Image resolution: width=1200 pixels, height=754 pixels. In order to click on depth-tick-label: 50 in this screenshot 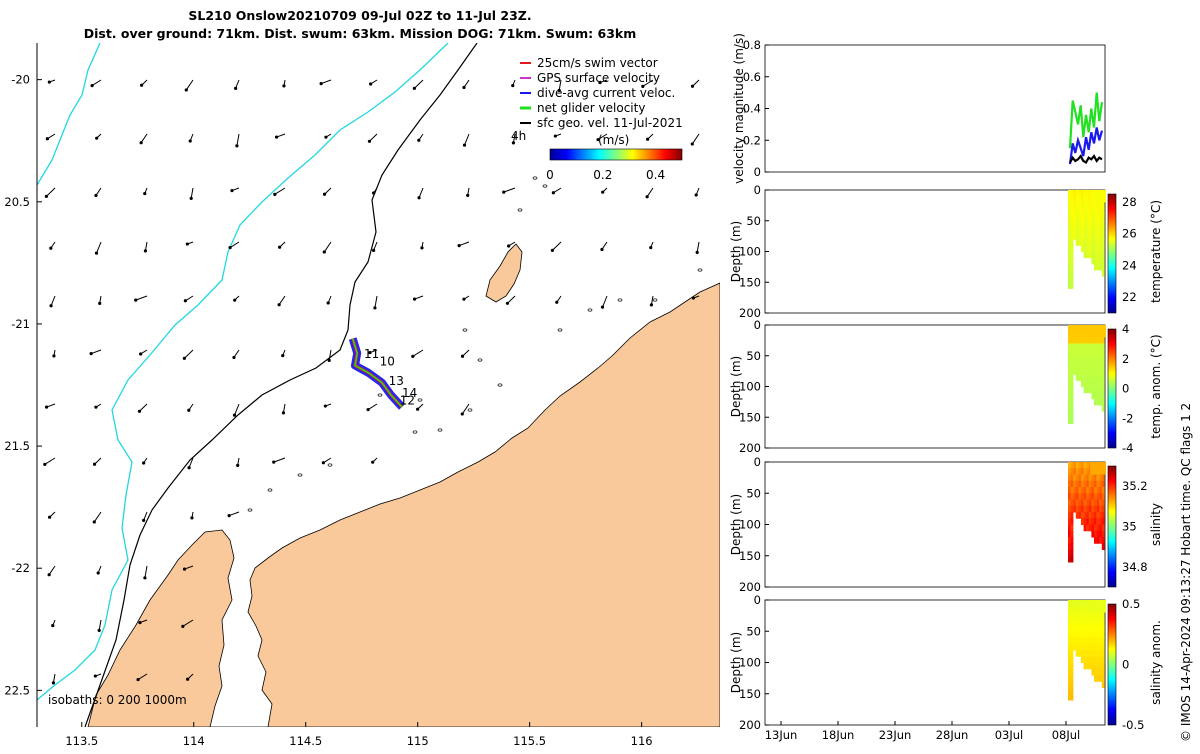, I will do `click(753, 631)`.